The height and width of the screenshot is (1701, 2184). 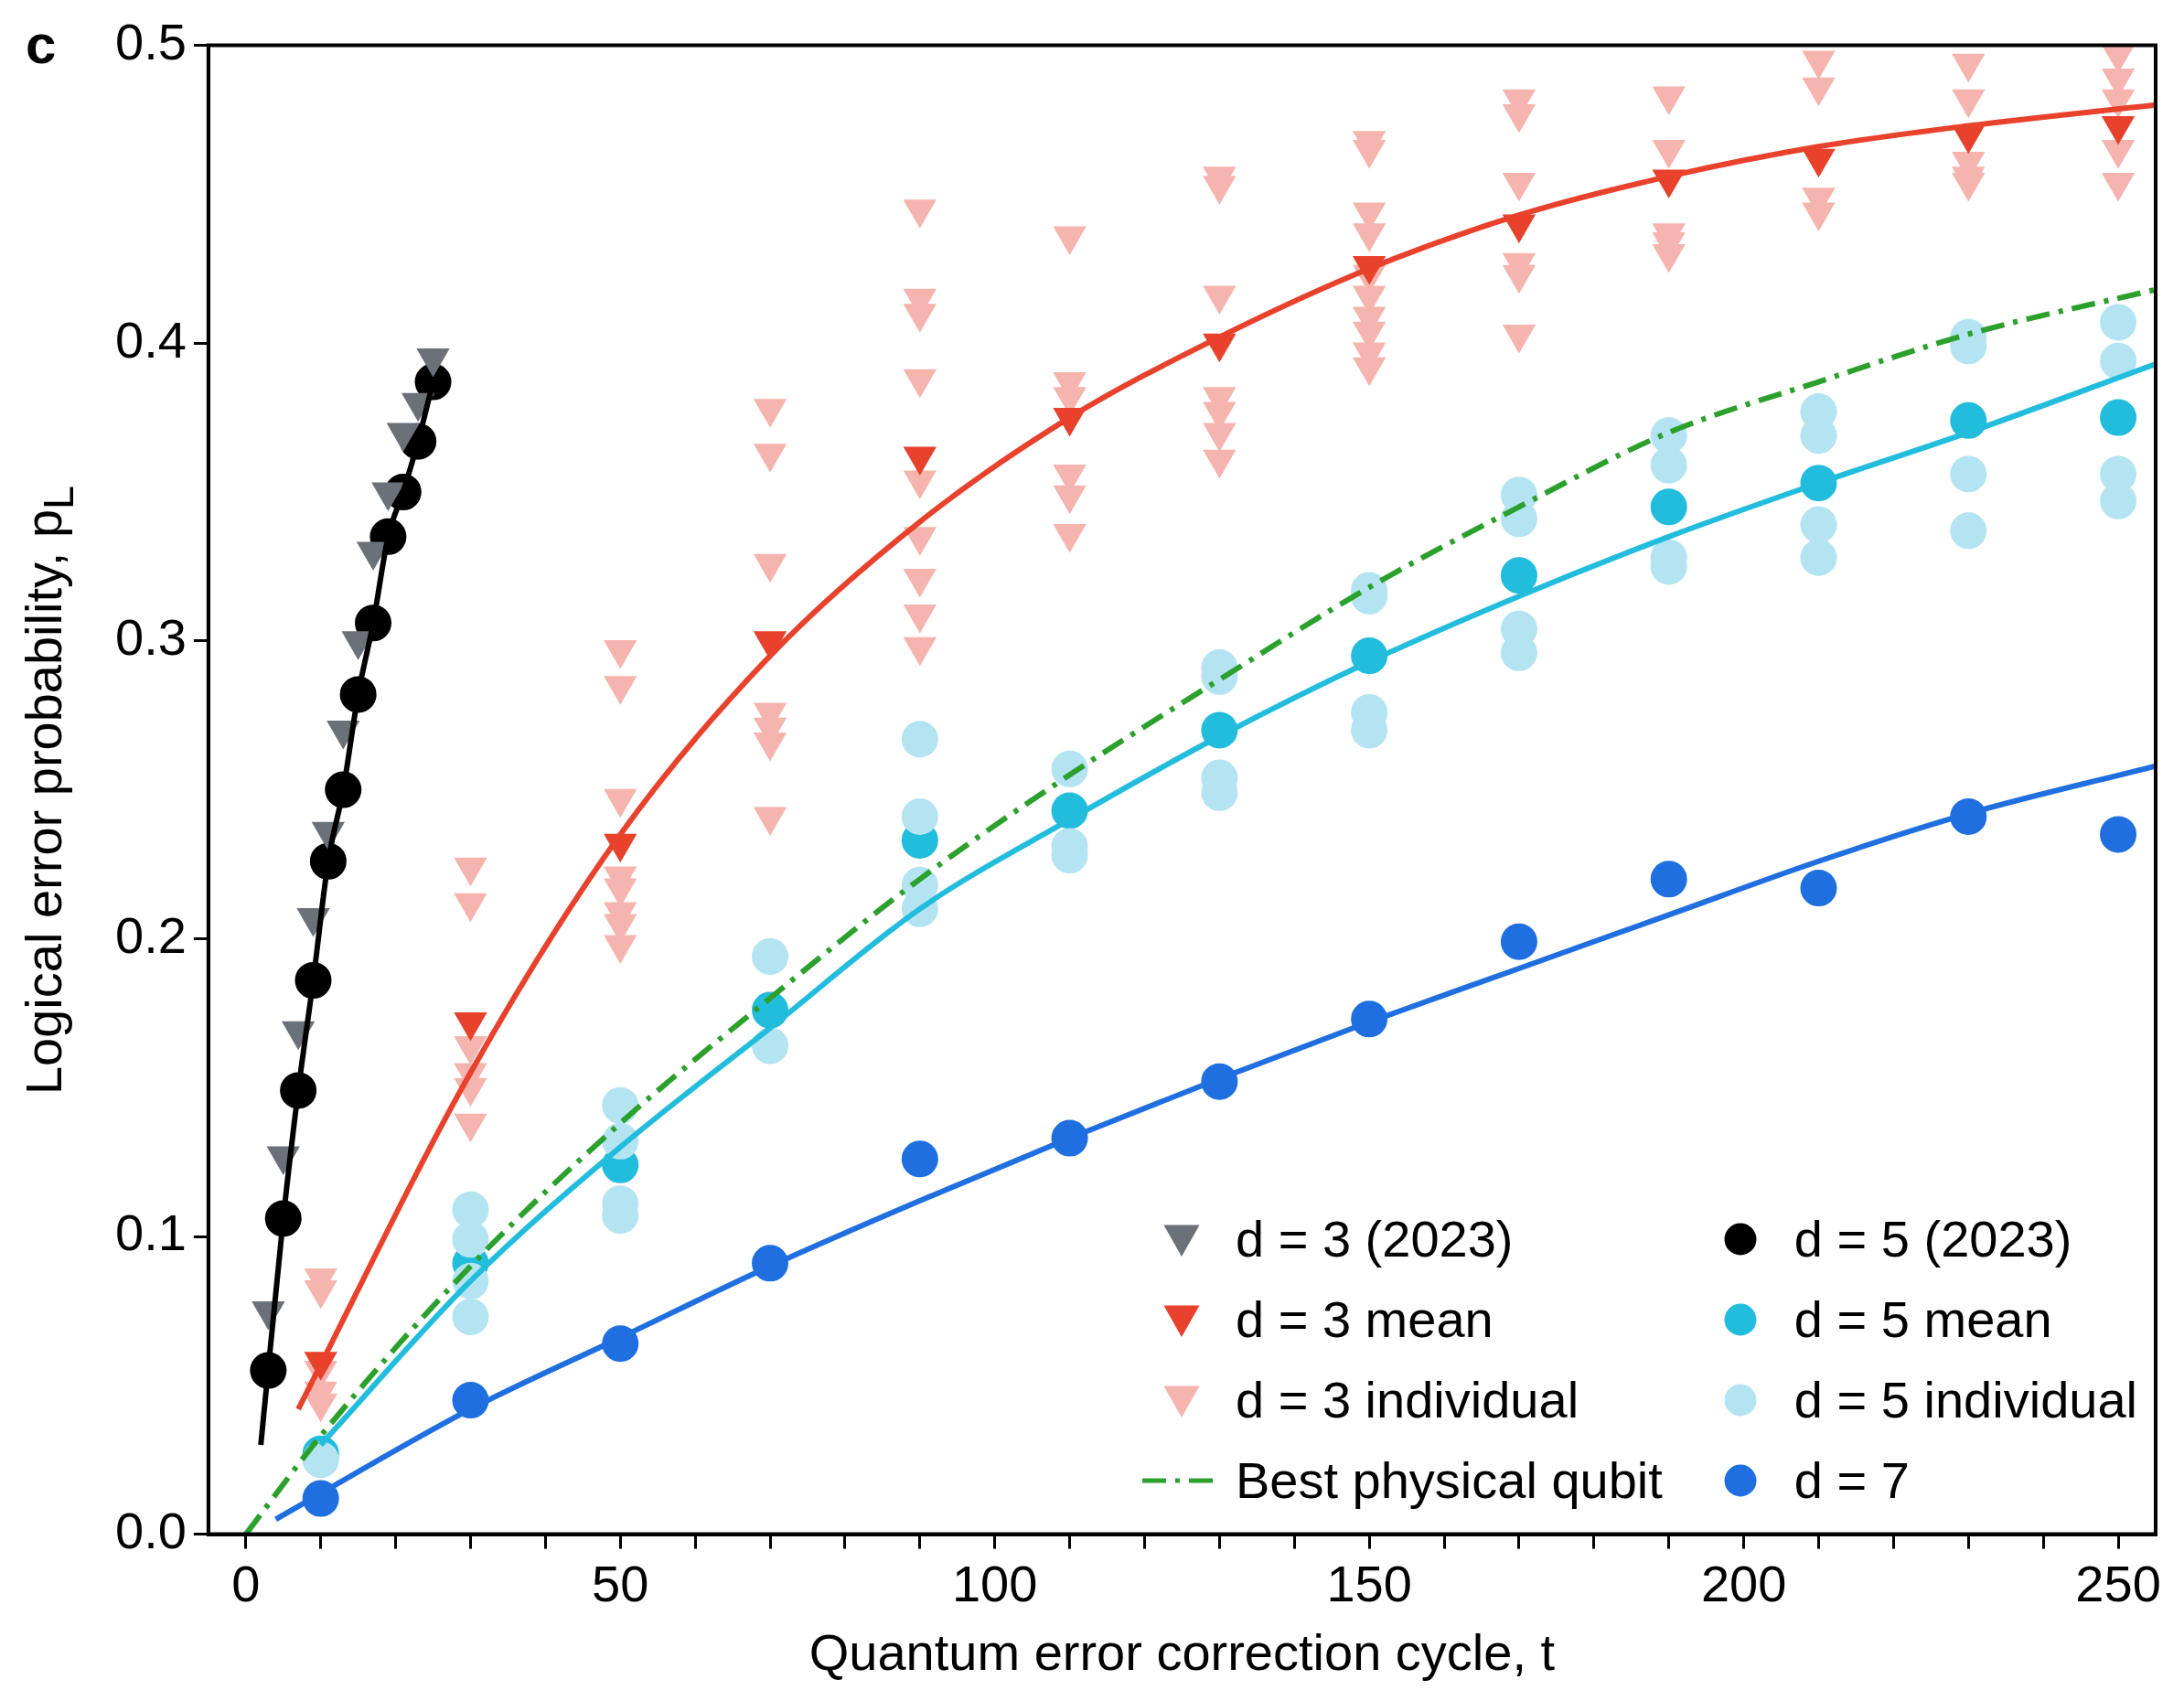 What do you see at coordinates (1369, 1583) in the screenshot?
I see `x-tick-label: 150` at bounding box center [1369, 1583].